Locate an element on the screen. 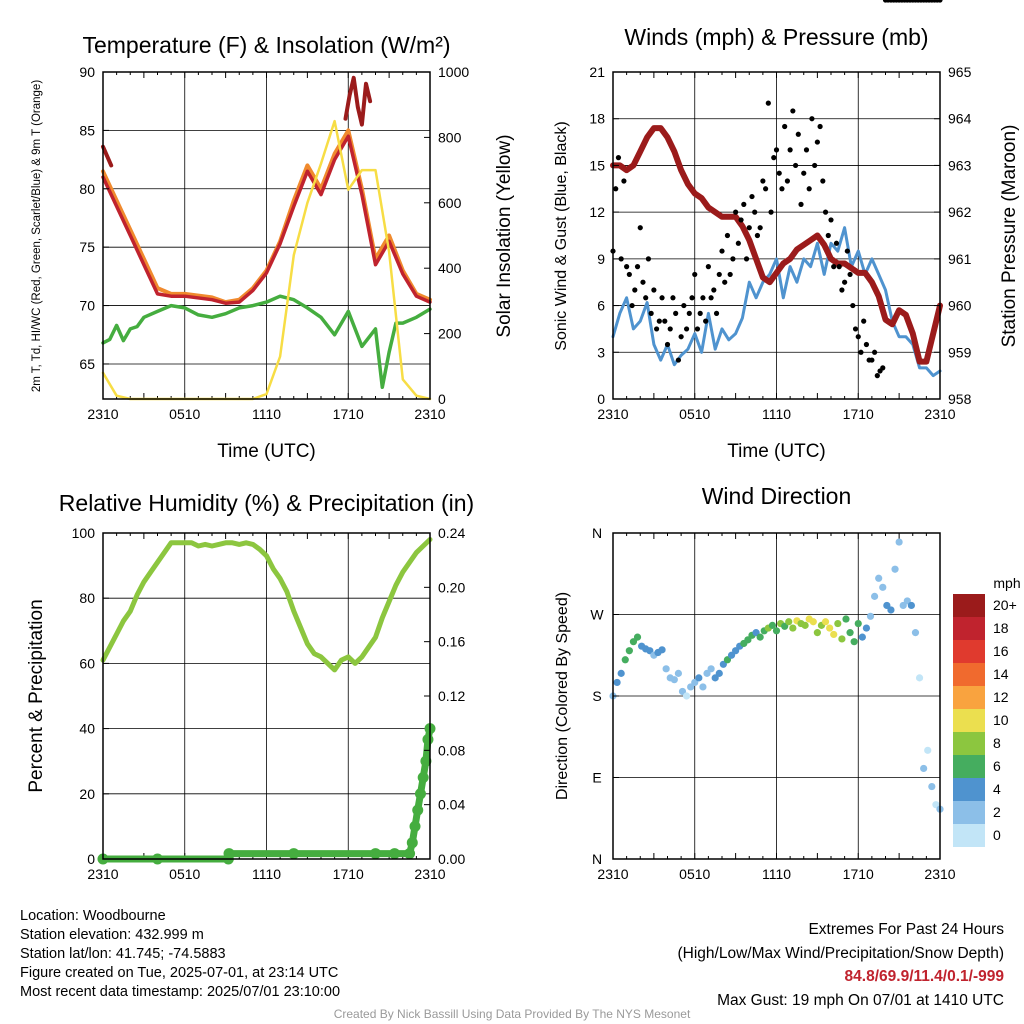 This screenshot has width=1024, height=1024. y-tick-label-right: 600 is located at coordinates (450, 203).